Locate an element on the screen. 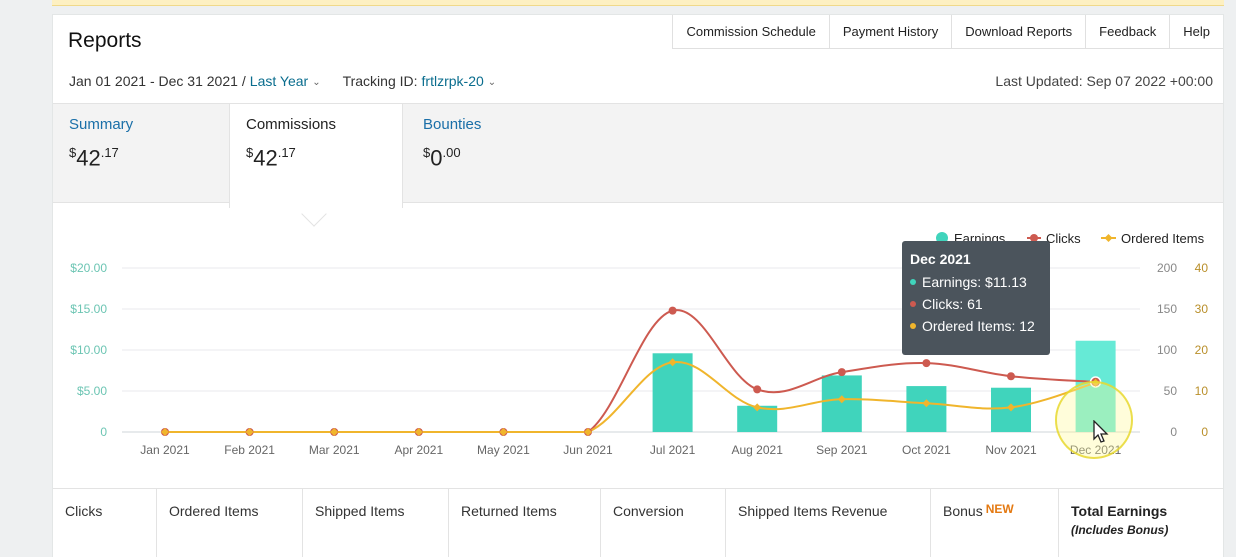 This screenshot has height=557, width=1236. tooltip-title: Dec 2021 is located at coordinates (940, 259).